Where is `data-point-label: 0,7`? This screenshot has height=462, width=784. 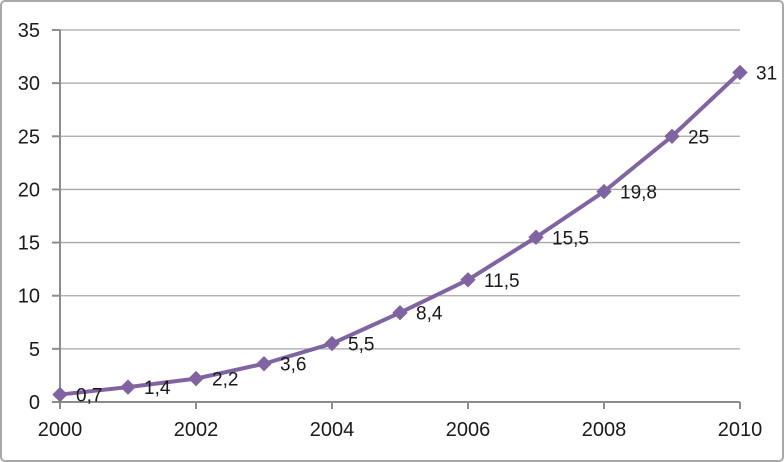
data-point-label: 0,7 is located at coordinates (89, 396).